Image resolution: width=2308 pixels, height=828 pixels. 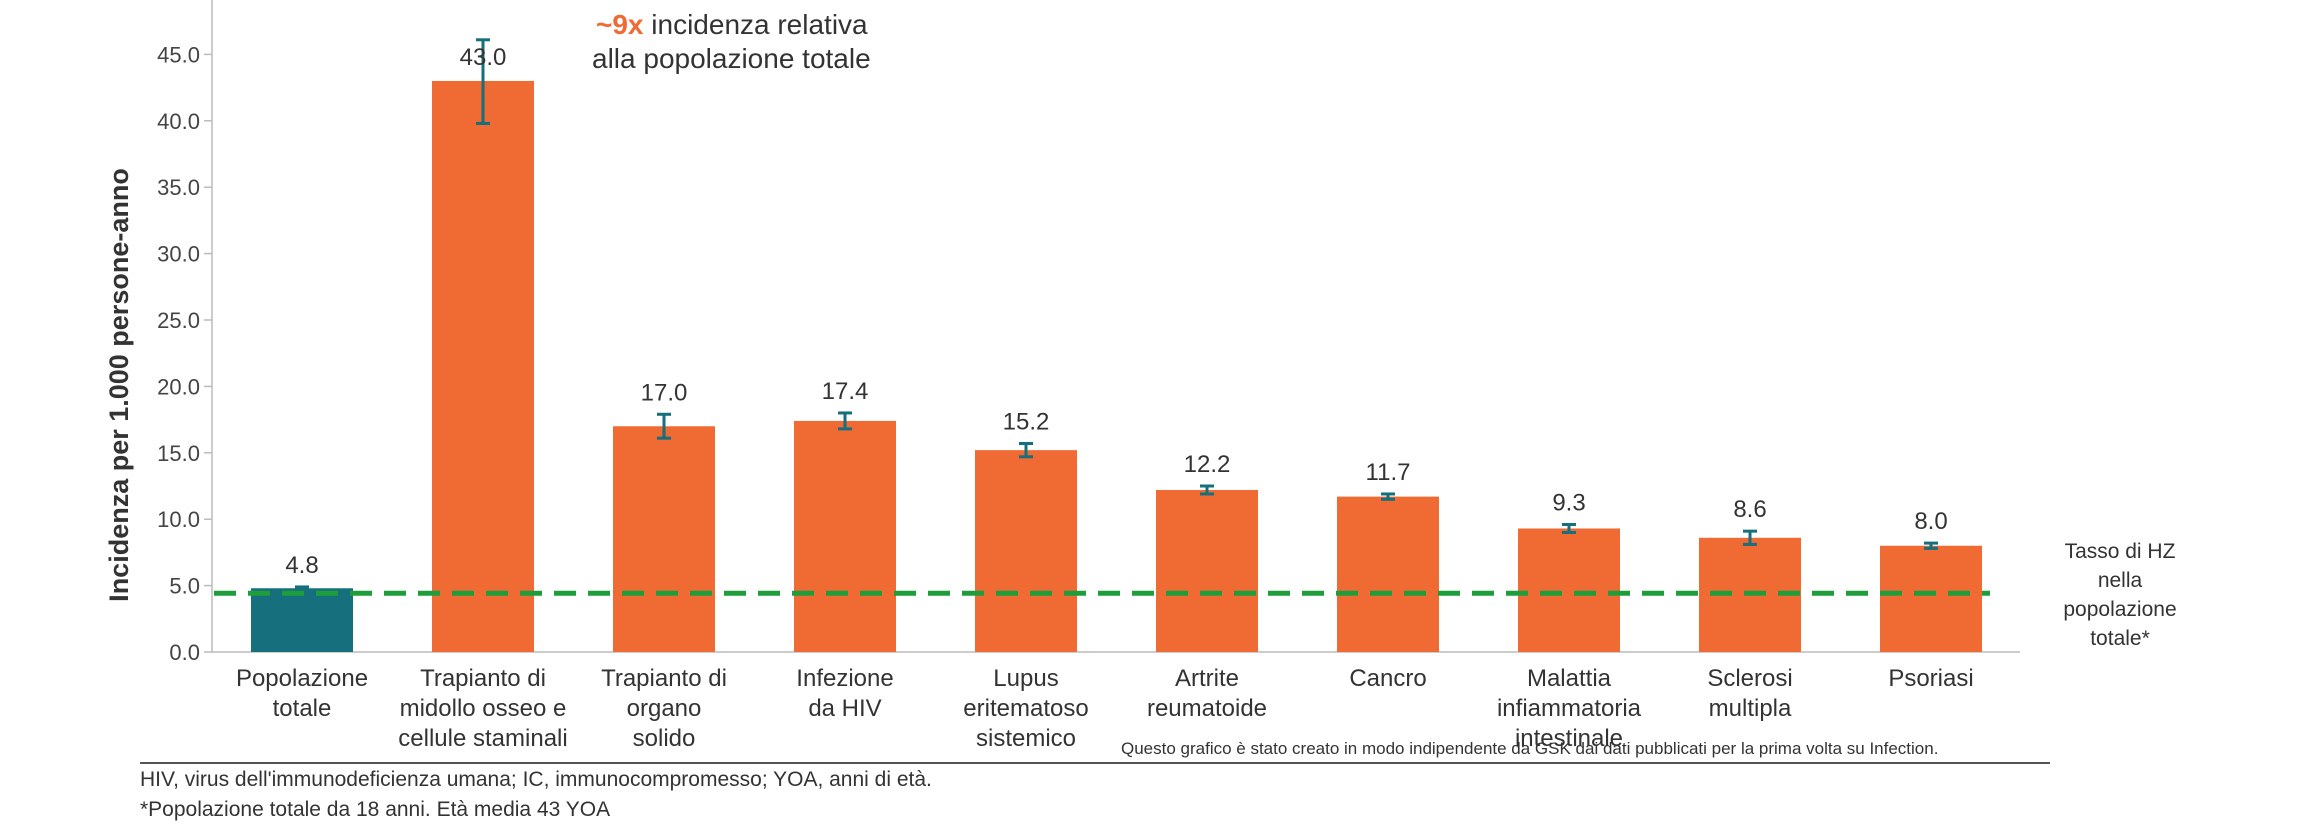 What do you see at coordinates (756, 24) in the screenshot?
I see `annotation-text: incidenza relativa` at bounding box center [756, 24].